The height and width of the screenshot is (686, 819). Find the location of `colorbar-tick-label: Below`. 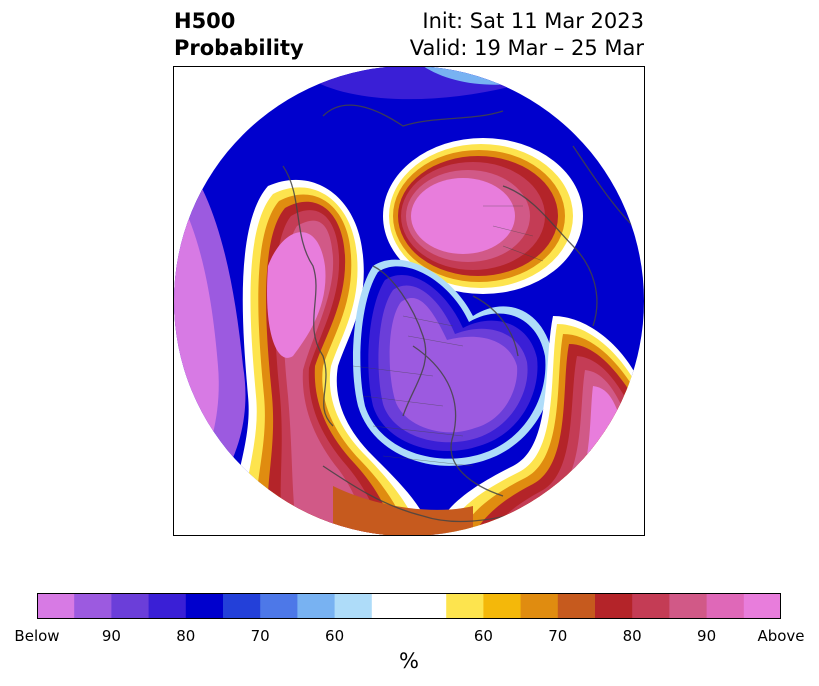

colorbar-tick-label: Below is located at coordinates (37, 636).